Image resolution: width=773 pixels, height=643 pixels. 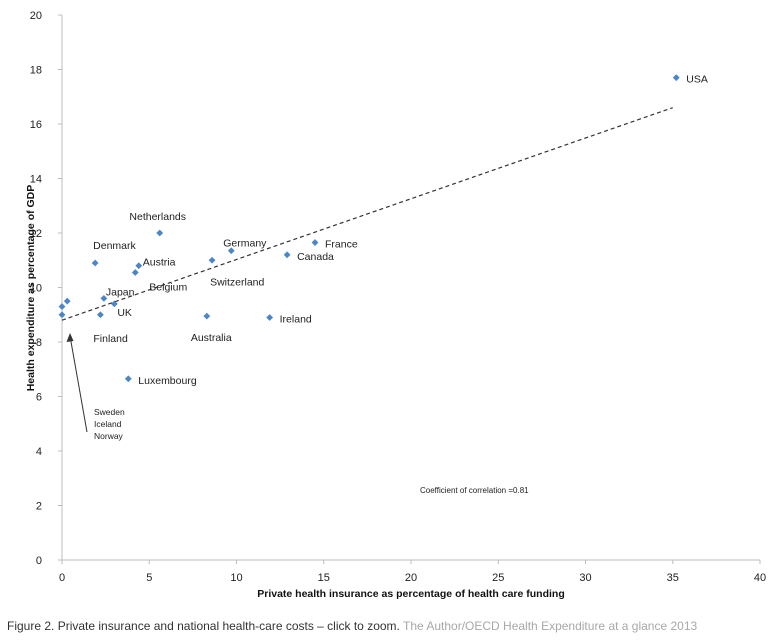 What do you see at coordinates (39, 452) in the screenshot?
I see `y-tick-label: 4` at bounding box center [39, 452].